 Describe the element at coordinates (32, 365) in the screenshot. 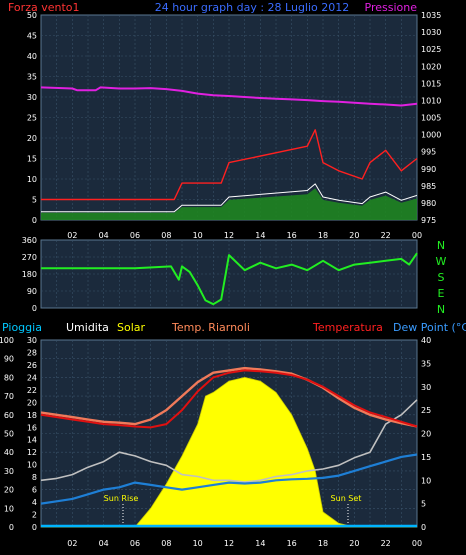

I see `rain-y-tick: 26` at that location.